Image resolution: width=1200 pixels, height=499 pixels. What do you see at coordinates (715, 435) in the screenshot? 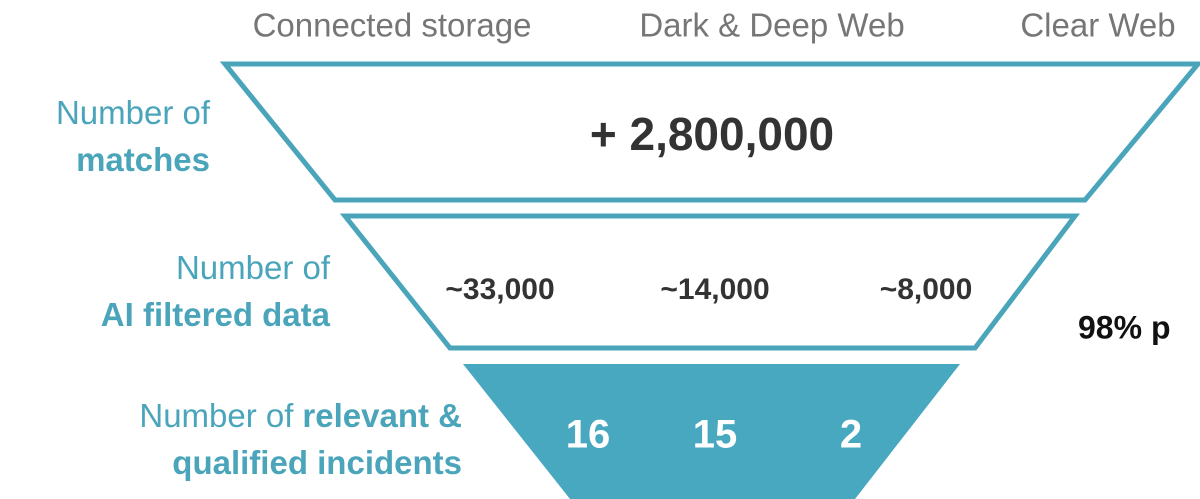
I see `stage-value: 15` at bounding box center [715, 435].